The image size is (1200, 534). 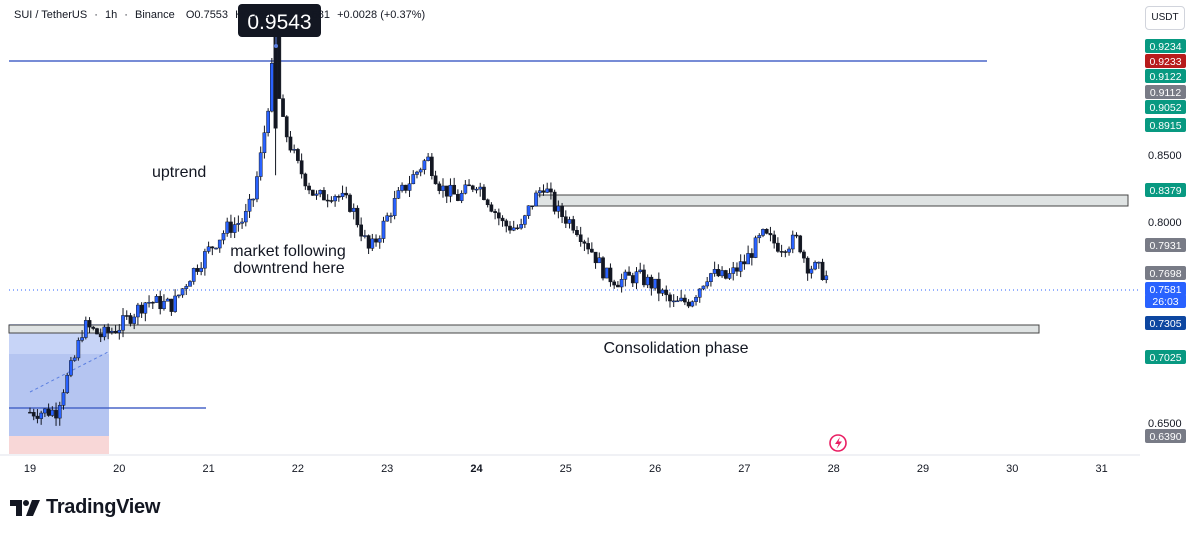 What do you see at coordinates (85, 507) in the screenshot?
I see `tradingview-logo: TradingView` at bounding box center [85, 507].